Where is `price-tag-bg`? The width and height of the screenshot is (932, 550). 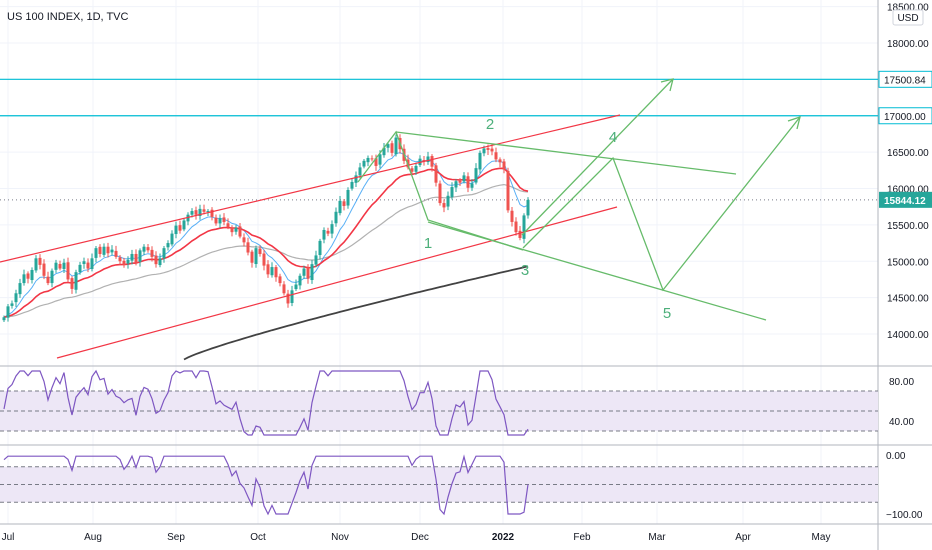 price-tag-bg is located at coordinates (905, 79).